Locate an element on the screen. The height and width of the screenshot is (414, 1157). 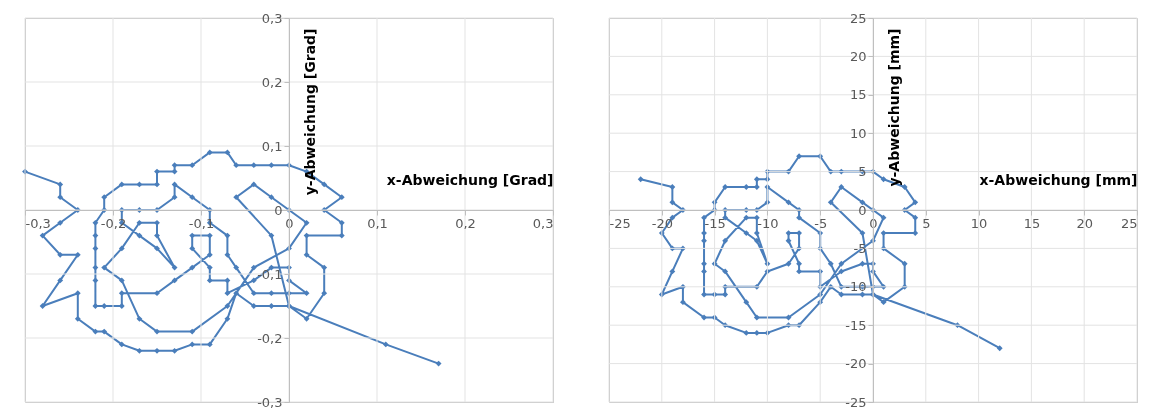
y-tick-label: 20 is located at coordinates (858, 56).